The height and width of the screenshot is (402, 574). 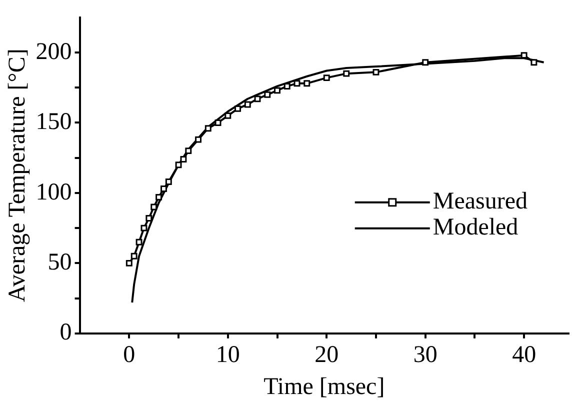 I want to click on x-axis-title: Time [msec], so click(x=324, y=387).